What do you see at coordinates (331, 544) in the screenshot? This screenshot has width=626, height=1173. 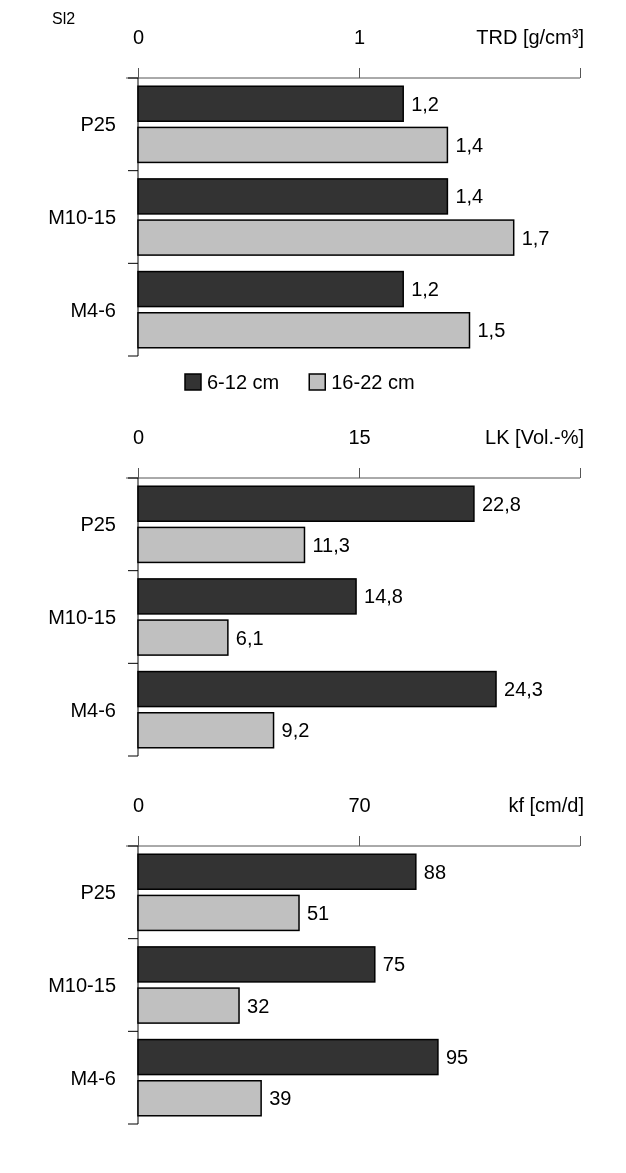 I see `data-label: 11,3` at bounding box center [331, 544].